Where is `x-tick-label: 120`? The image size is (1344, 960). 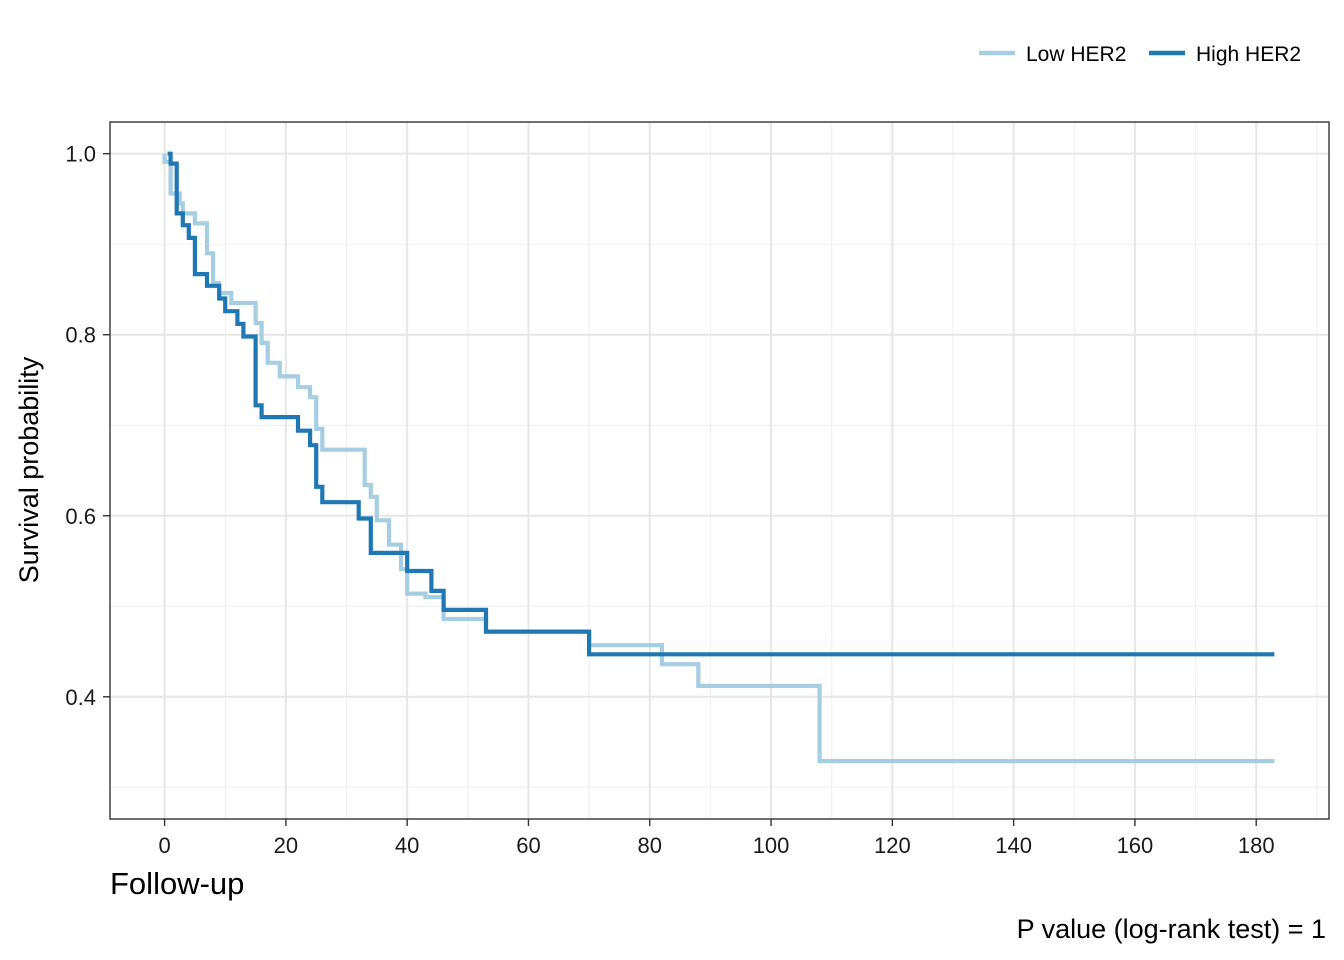 x-tick-label: 120 is located at coordinates (892, 845).